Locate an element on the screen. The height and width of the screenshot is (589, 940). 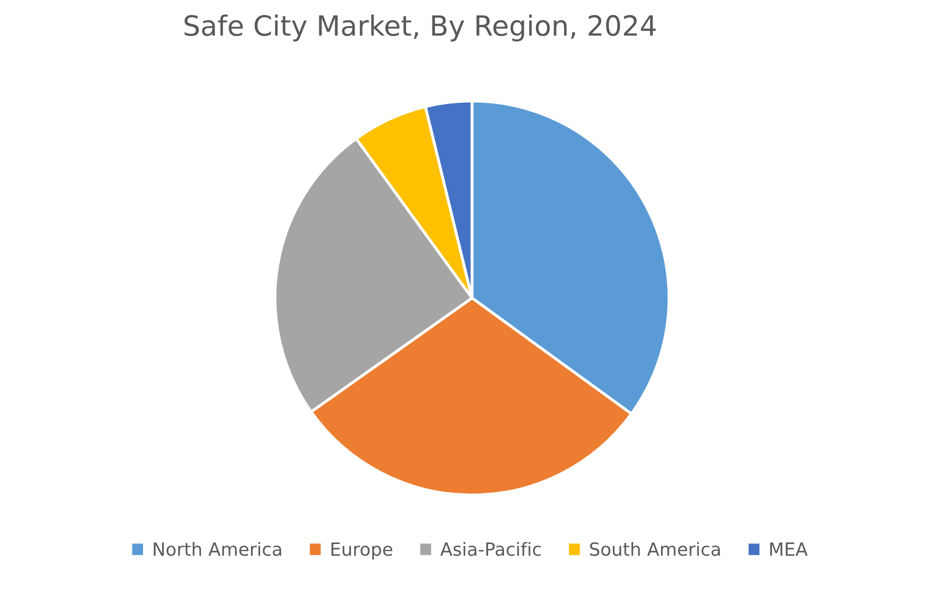
legend-label: MEA is located at coordinates (789, 549).